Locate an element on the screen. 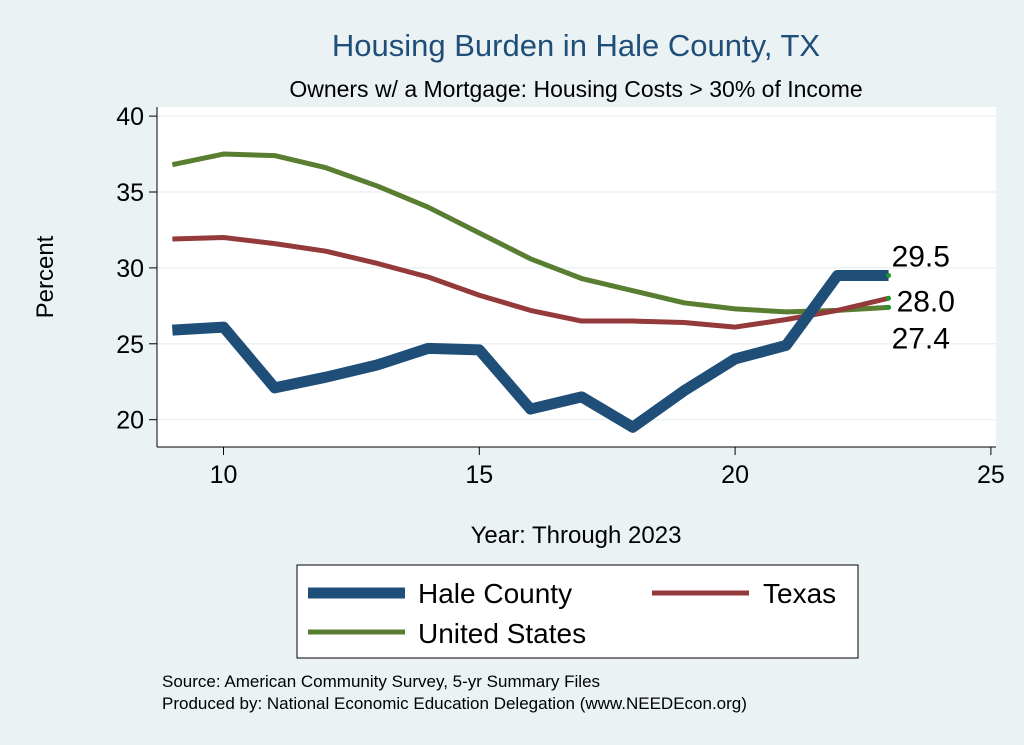 This screenshot has height=745, width=1024. end-marker-texas is located at coordinates (889, 298).